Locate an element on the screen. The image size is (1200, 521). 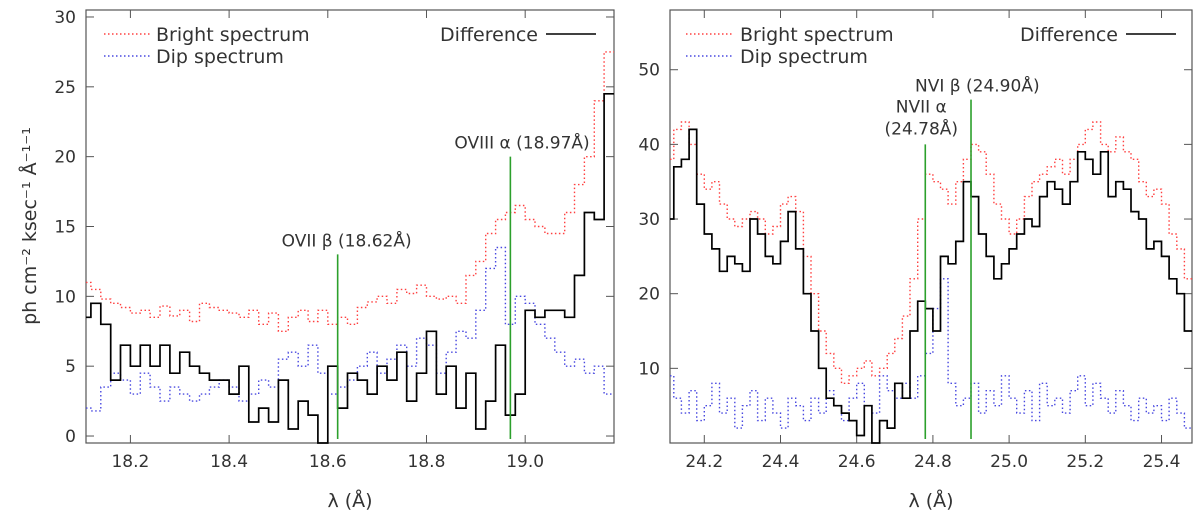
left-y-tick-label: 10 is located at coordinates (65, 297).